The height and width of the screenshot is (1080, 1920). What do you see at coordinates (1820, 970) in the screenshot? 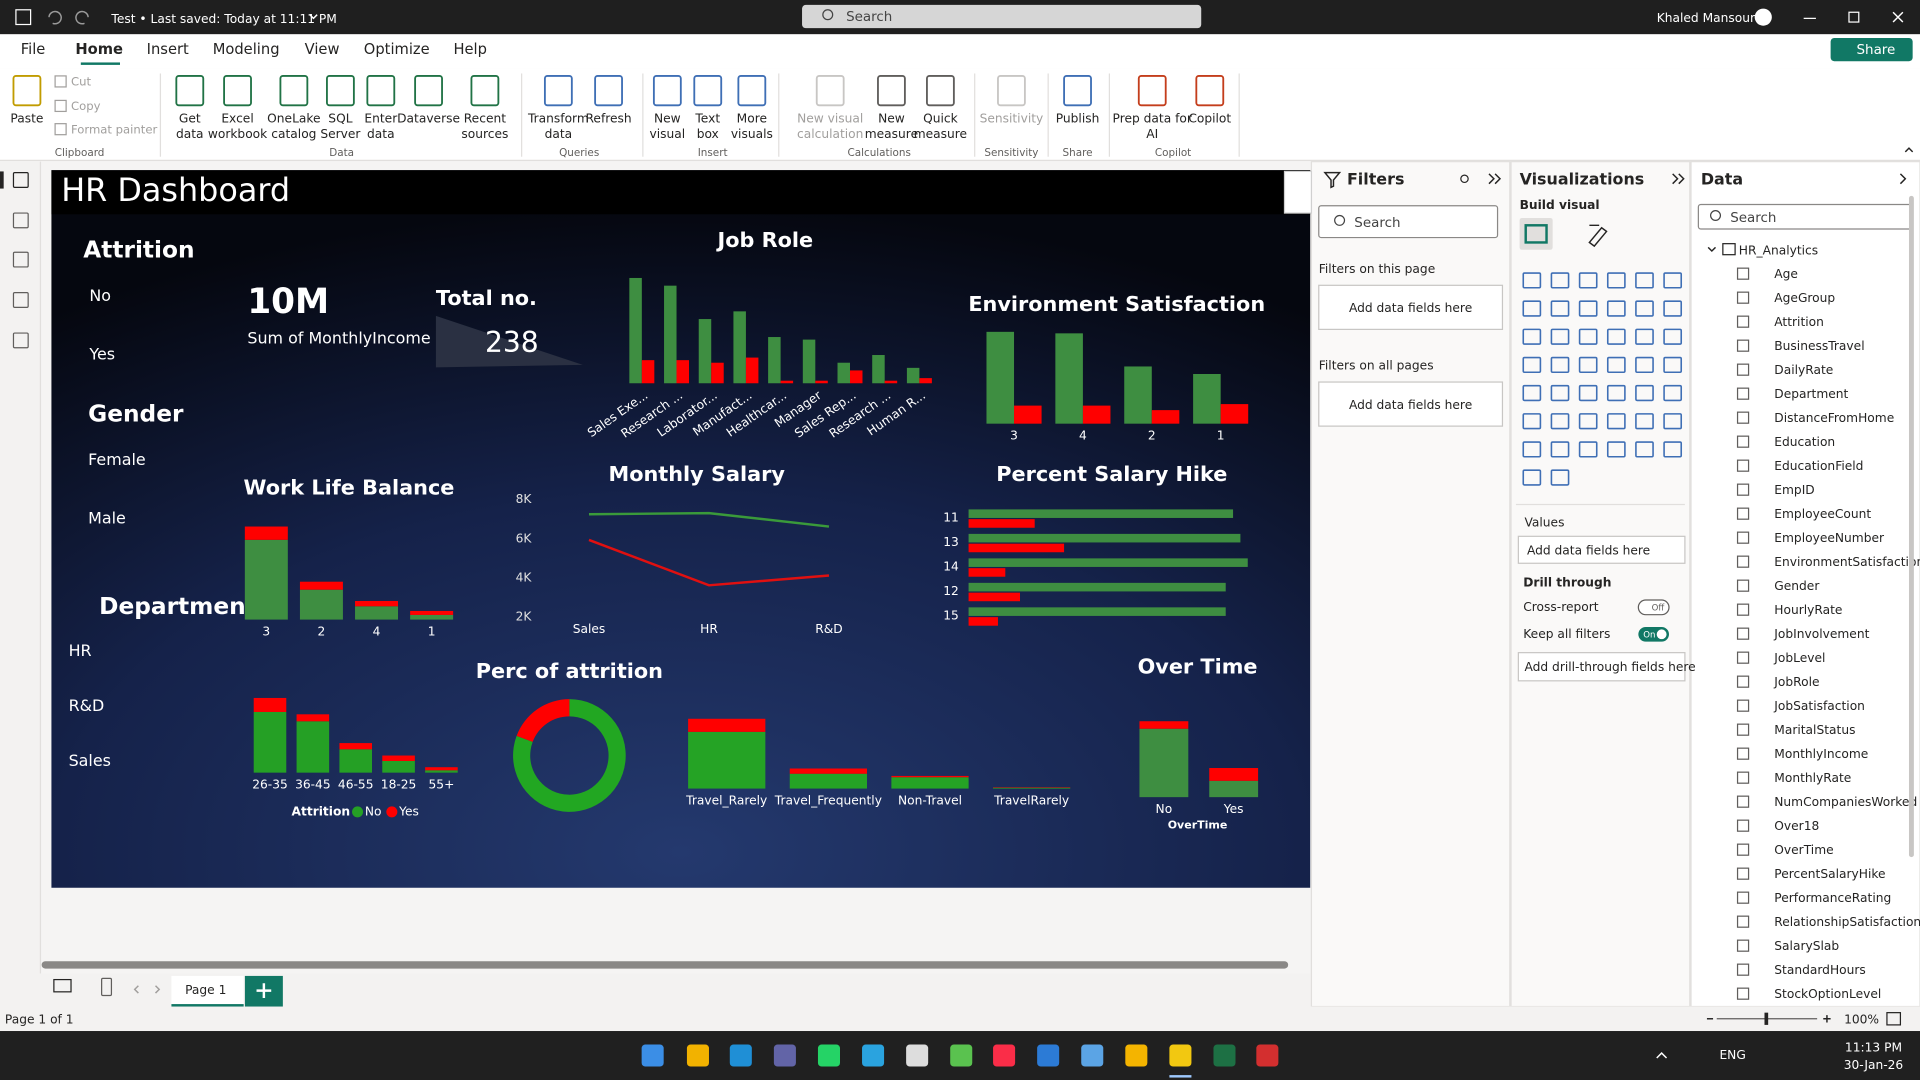
I see `field-name: StandardHours` at bounding box center [1820, 970].